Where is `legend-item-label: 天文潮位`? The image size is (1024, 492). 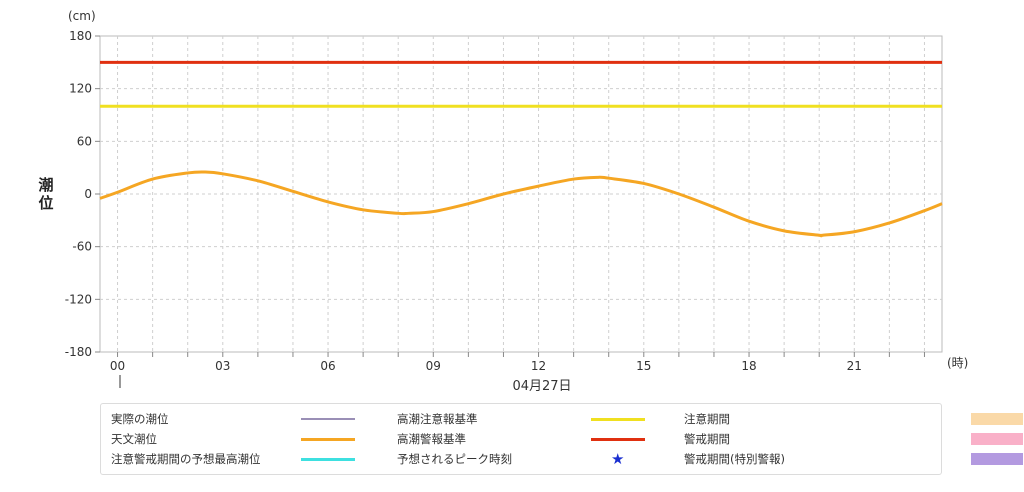 legend-item-label: 天文潮位 is located at coordinates (134, 439).